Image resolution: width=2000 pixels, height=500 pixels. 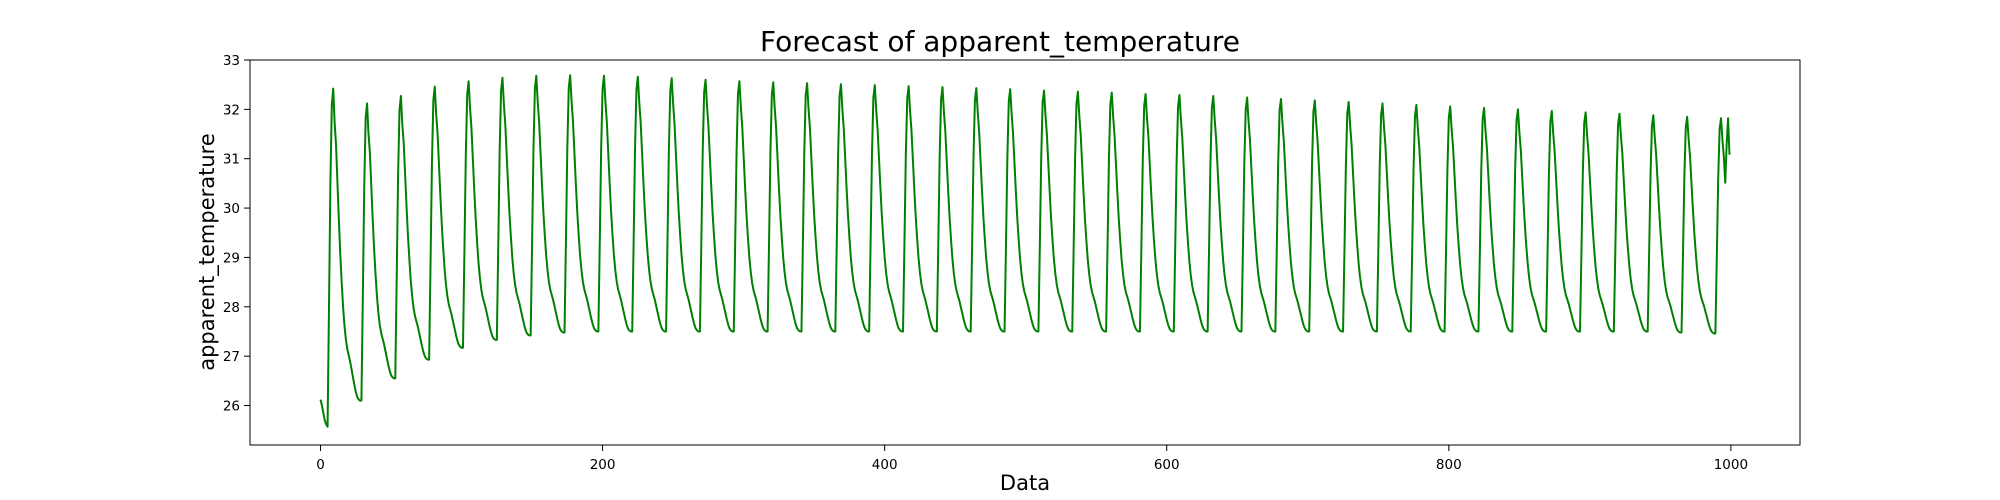 I want to click on y-tick-label: 29, so click(x=231, y=258).